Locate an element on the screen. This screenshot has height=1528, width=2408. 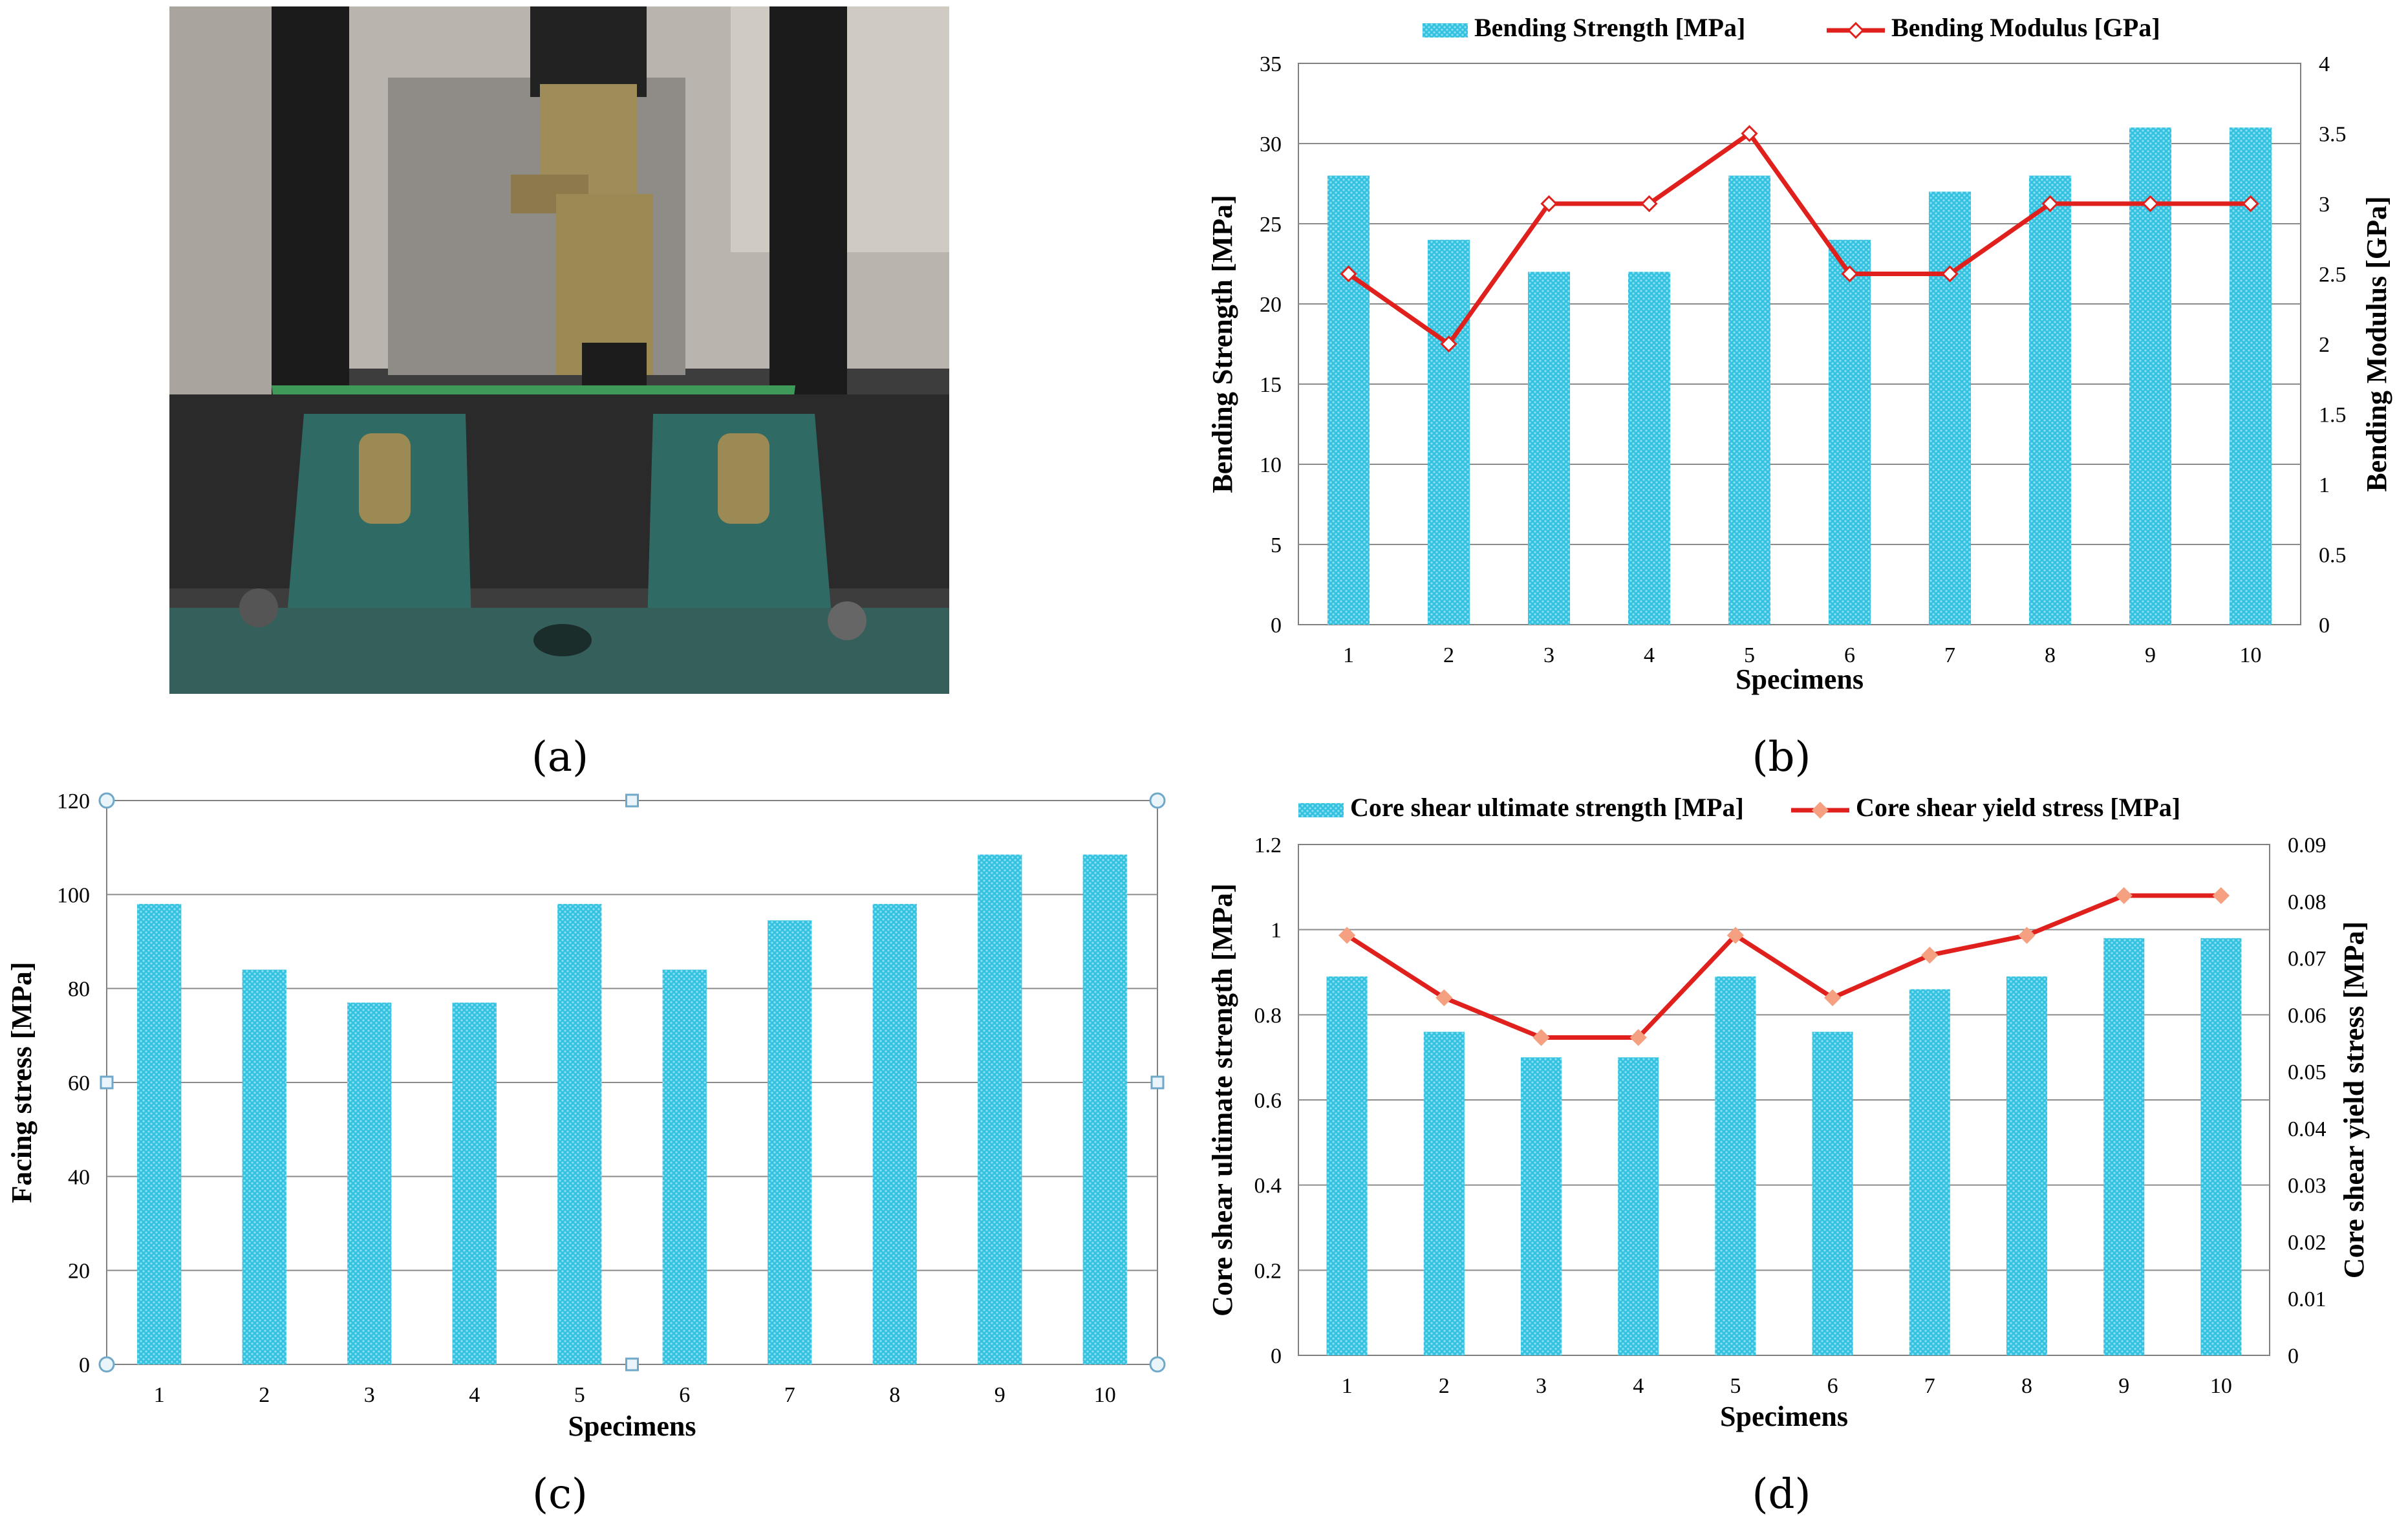
y2-tick-label: 0.08 is located at coordinates (2307, 902).